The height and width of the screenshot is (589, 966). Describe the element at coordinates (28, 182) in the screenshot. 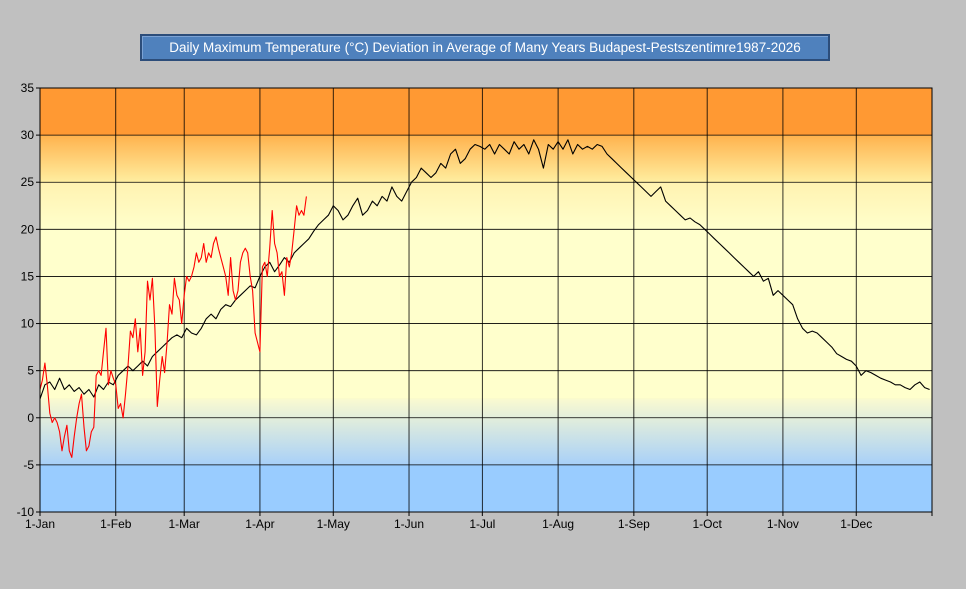

I see `y-tick-label: 25` at that location.